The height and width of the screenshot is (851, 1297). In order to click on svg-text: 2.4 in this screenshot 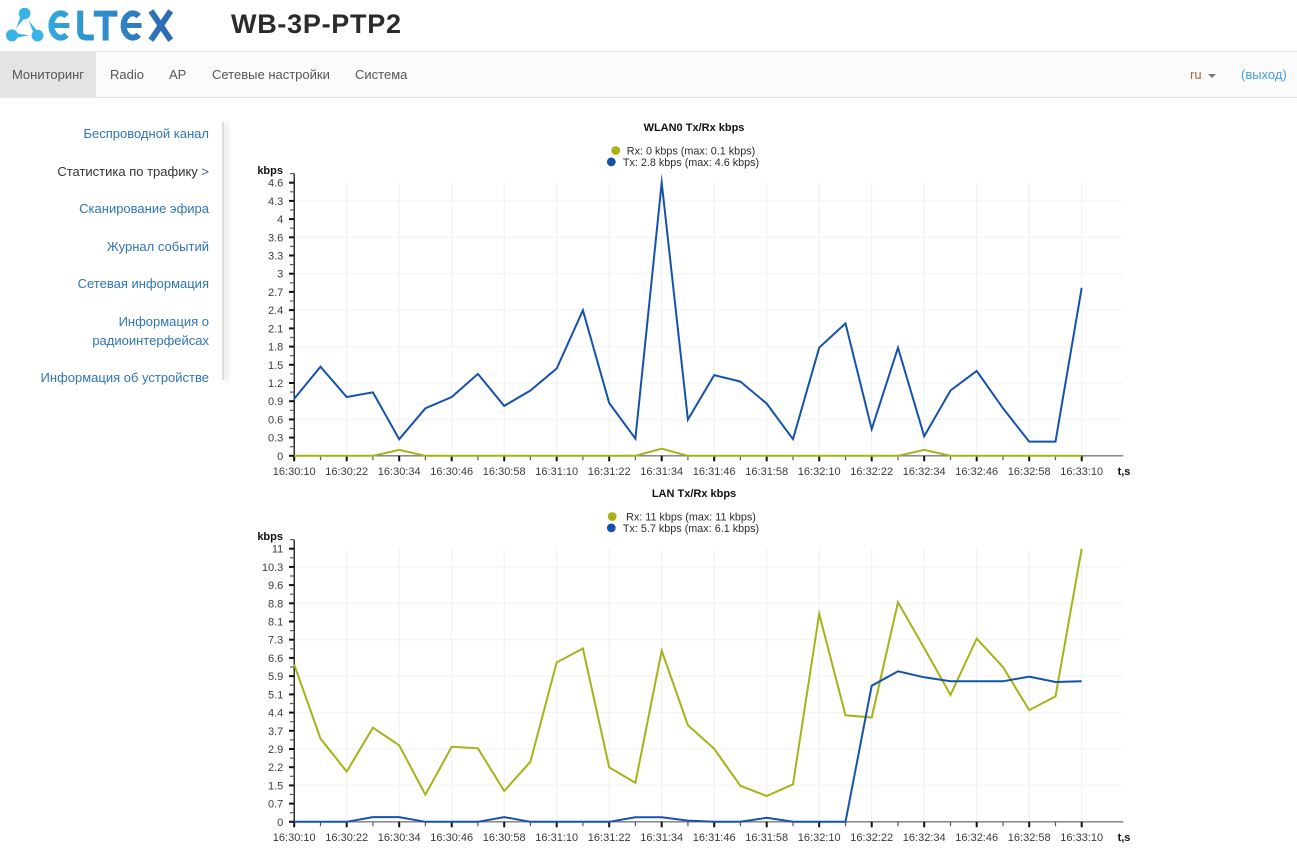, I will do `click(275, 311)`.